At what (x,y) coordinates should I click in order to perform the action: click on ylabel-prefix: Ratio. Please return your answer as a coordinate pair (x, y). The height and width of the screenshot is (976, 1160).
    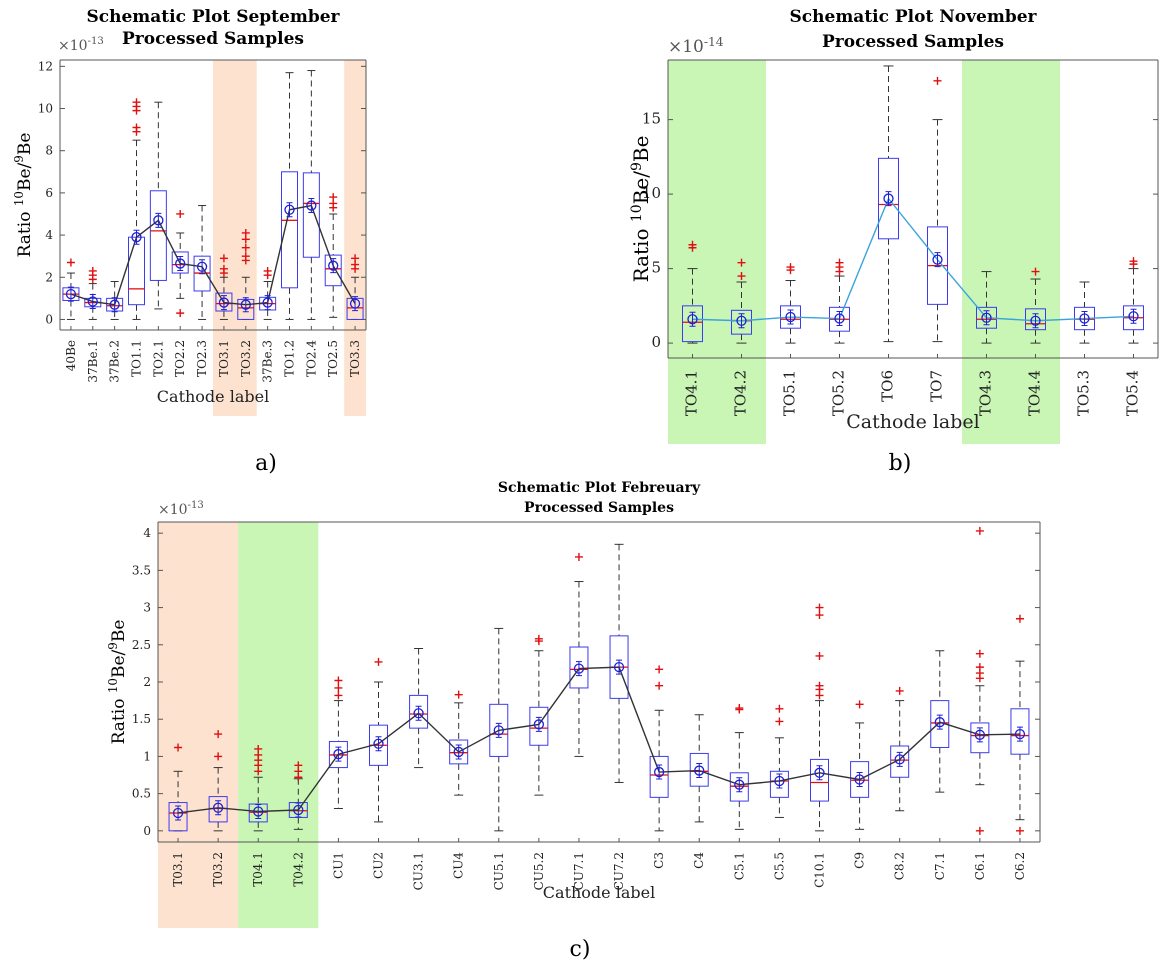
    Looking at the image, I should click on (25, 231).